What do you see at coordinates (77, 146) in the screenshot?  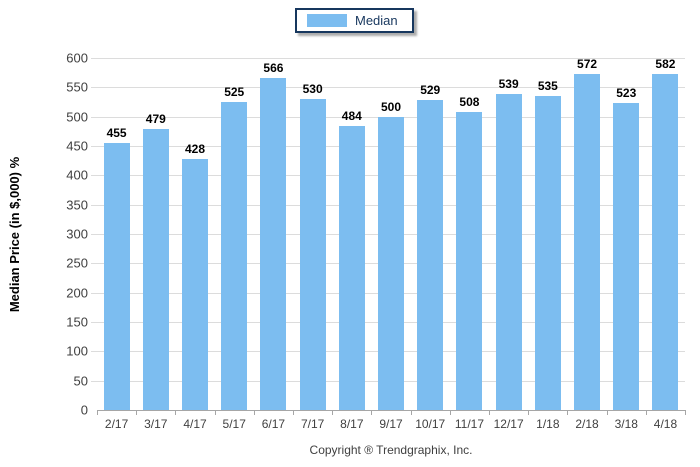 I see `y-tick-label-450: 450` at bounding box center [77, 146].